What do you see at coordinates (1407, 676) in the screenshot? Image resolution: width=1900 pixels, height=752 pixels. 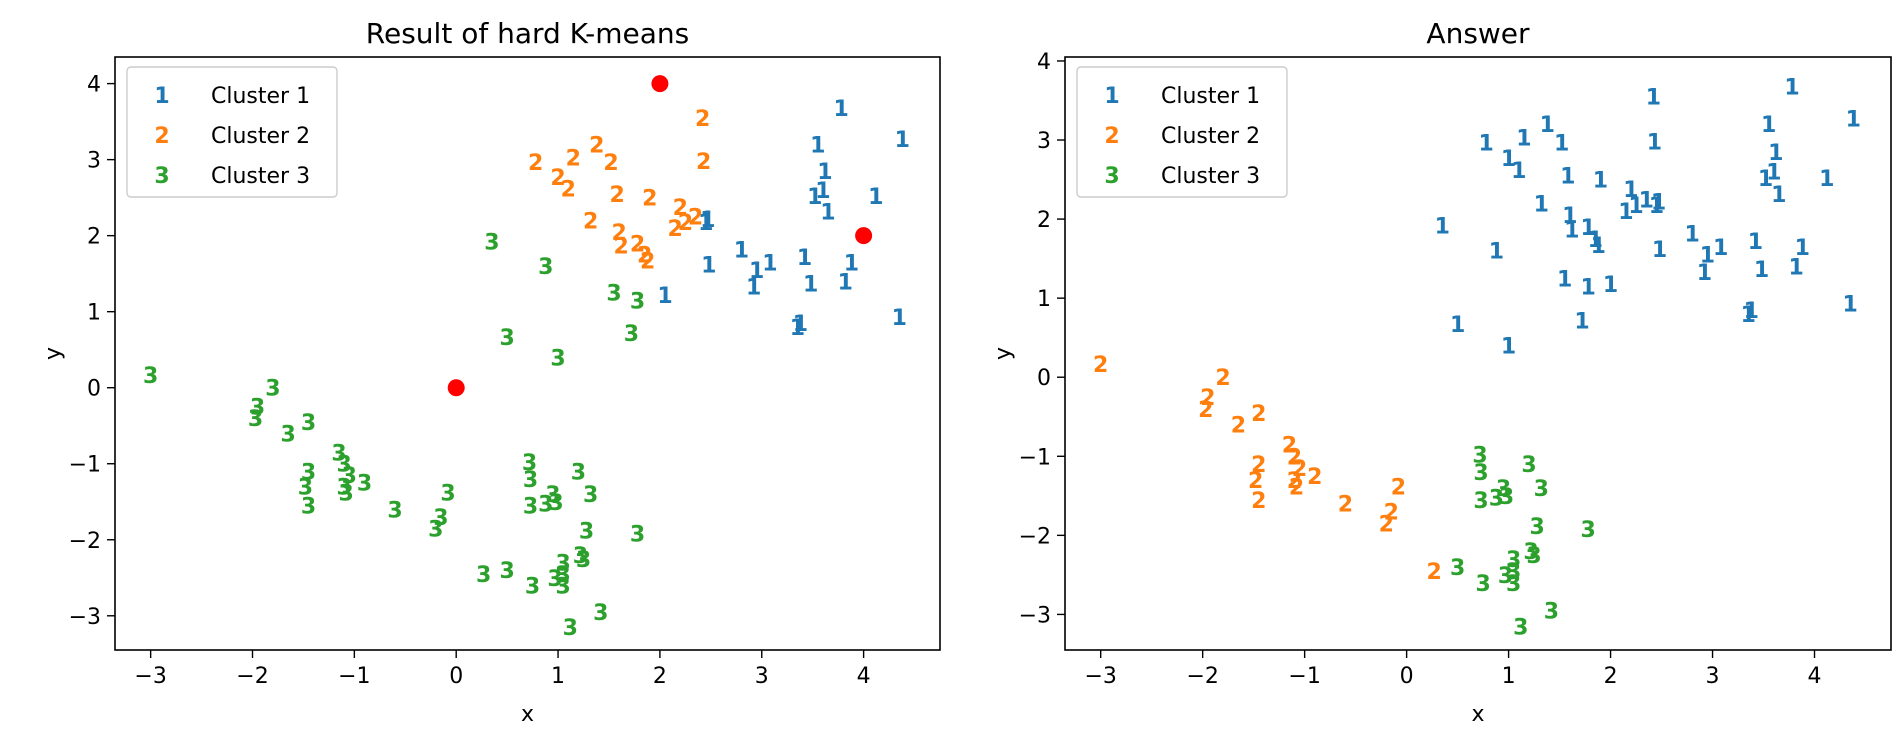 I see `x-tick-label: 0` at bounding box center [1407, 676].